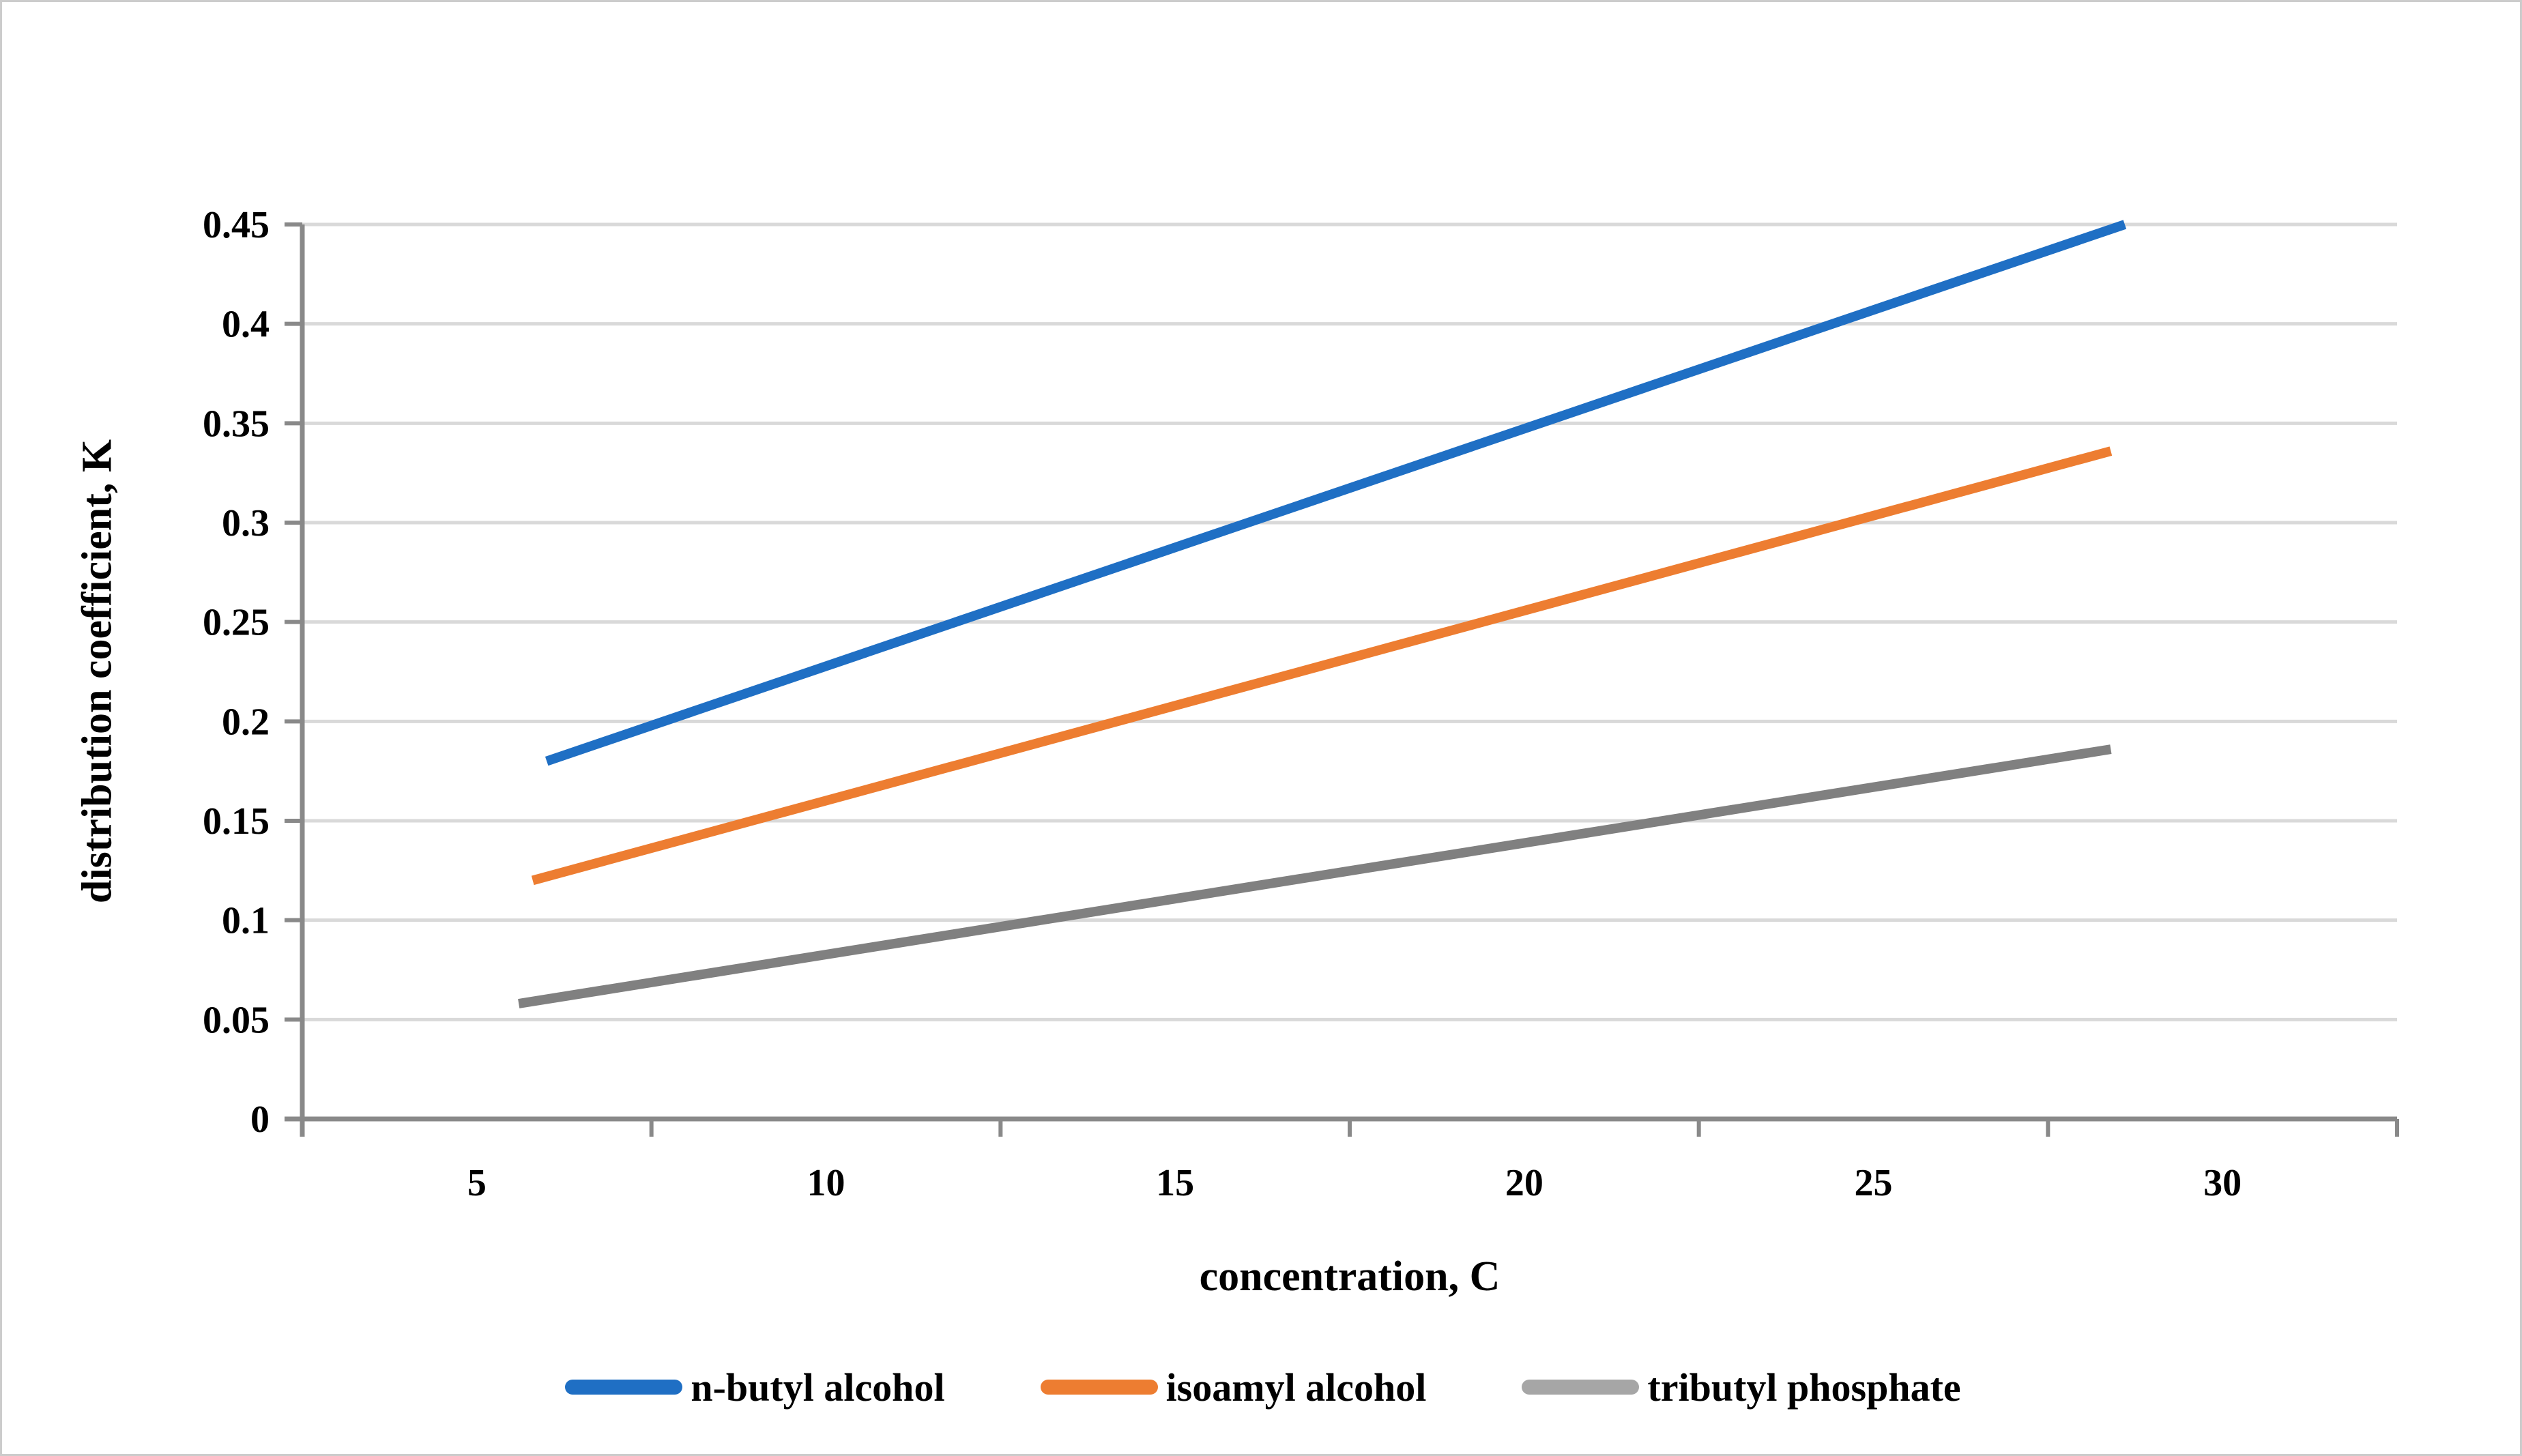  Describe the element at coordinates (236, 1020) in the screenshot. I see `y-tick-label: 0.05` at that location.